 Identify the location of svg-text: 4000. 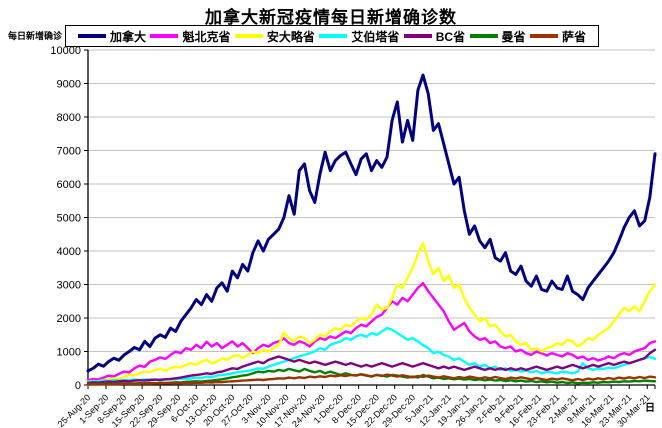
(69, 252).